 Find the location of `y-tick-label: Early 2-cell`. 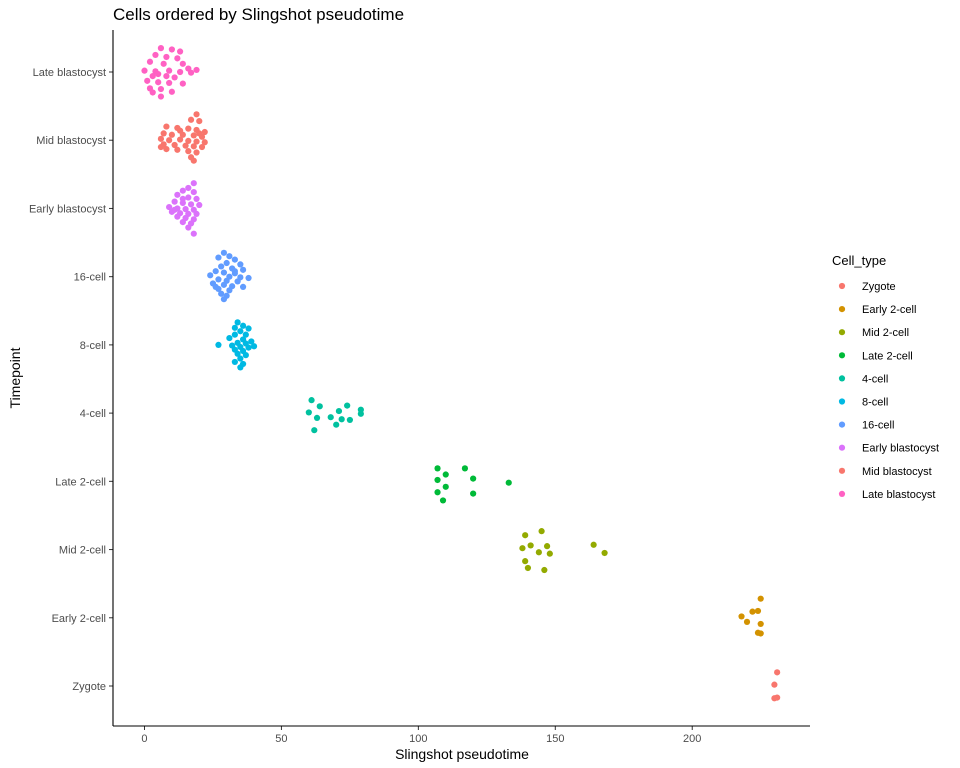

y-tick-label: Early 2-cell is located at coordinates (79, 619).